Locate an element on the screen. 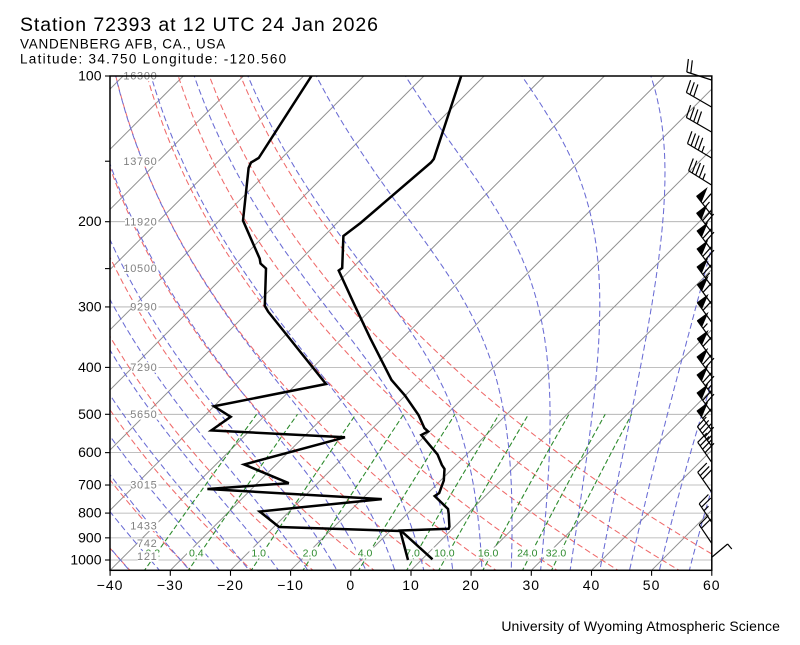 This screenshot has height=645, width=800. svg-text: 800 is located at coordinates (90, 513).